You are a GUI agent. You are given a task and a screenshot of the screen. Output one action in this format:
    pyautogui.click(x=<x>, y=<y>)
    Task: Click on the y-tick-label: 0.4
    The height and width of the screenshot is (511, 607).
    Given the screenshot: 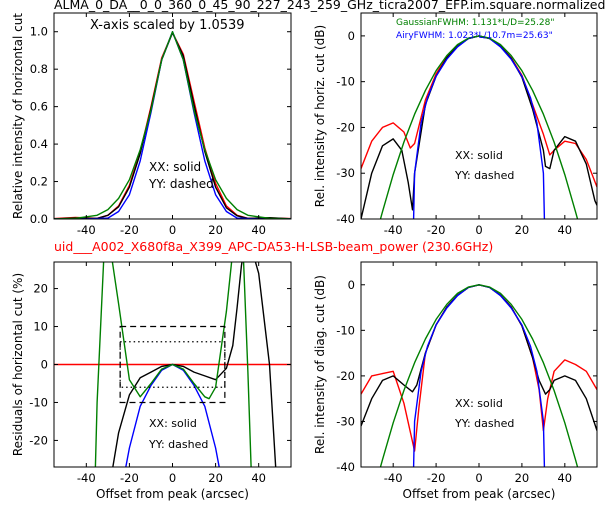 What is the action you would take?
    pyautogui.click(x=39, y=144)
    